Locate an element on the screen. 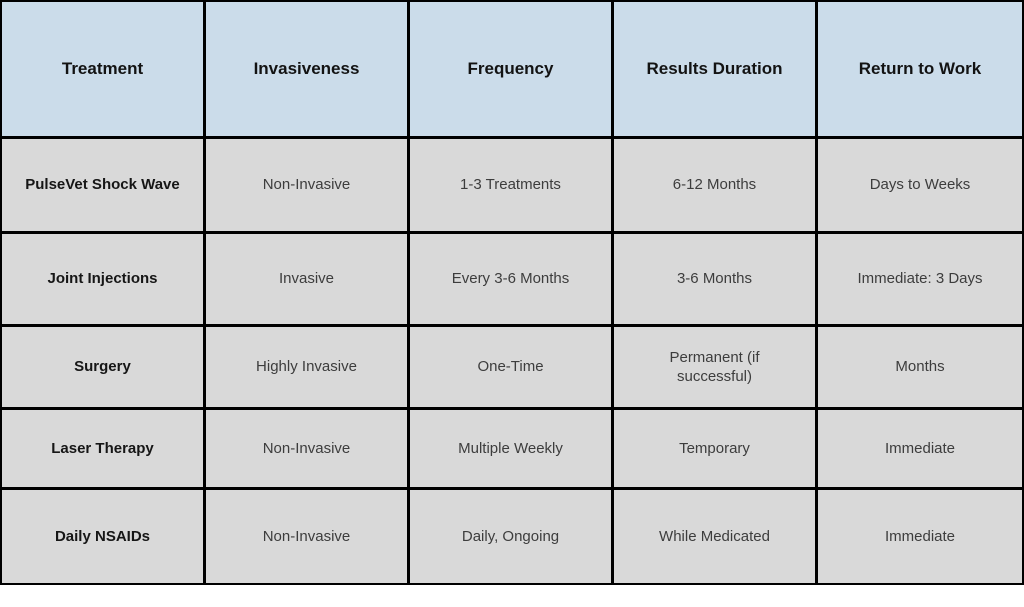 The width and height of the screenshot is (1024, 607). cell-daily-nsaids-frequency: Daily, Ongoing is located at coordinates (512, 536).